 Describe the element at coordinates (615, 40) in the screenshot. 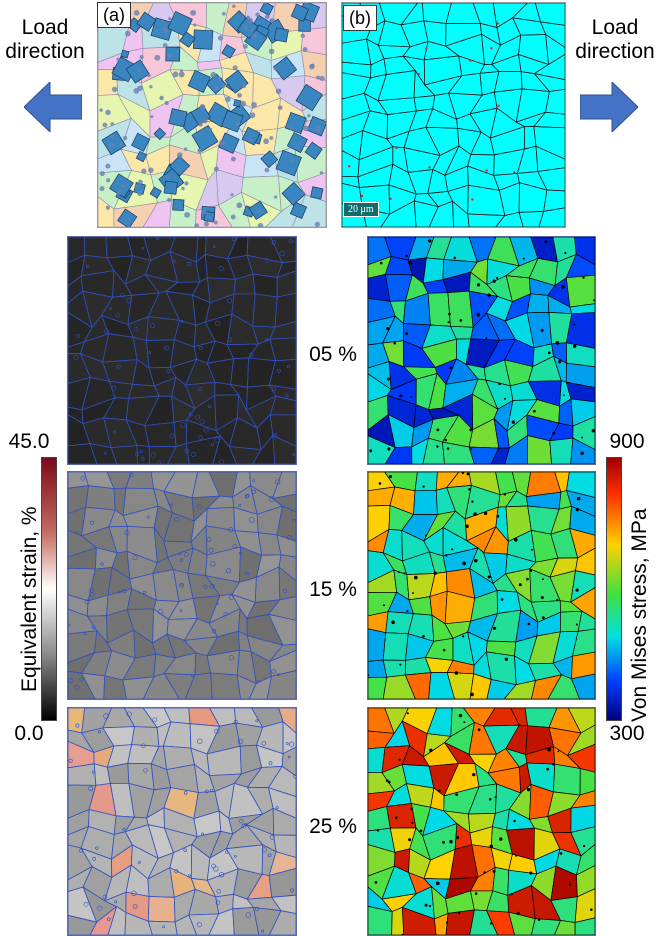

I see `load-direction-right-label: Load direction` at that location.